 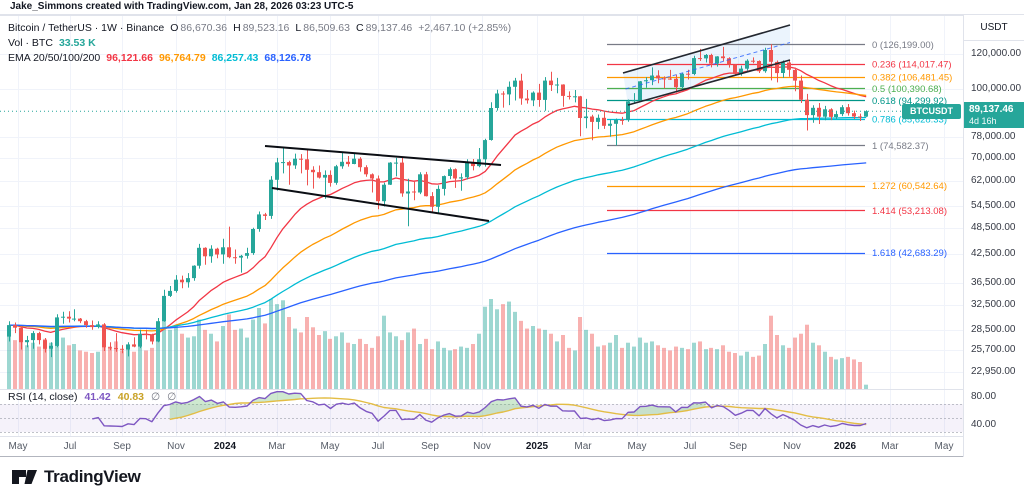 I want to click on time-axis-label: Jul, so click(x=70, y=446).